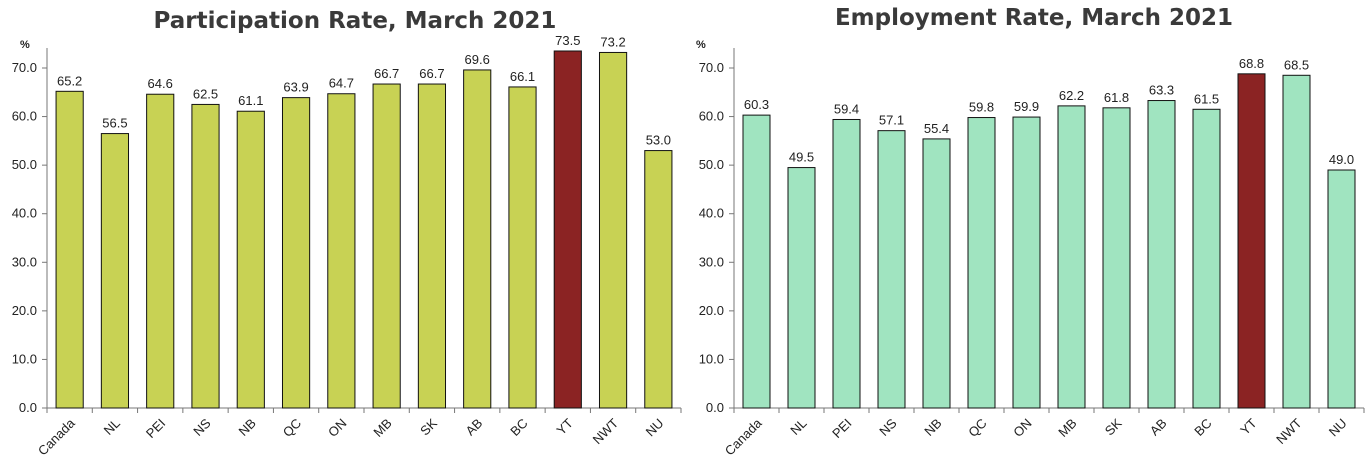 This screenshot has height=458, width=1369. I want to click on data-label: 60.3, so click(756, 104).